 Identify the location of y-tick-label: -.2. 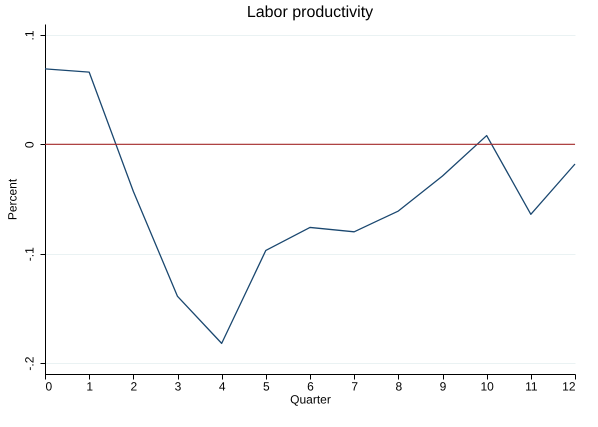
(29, 363).